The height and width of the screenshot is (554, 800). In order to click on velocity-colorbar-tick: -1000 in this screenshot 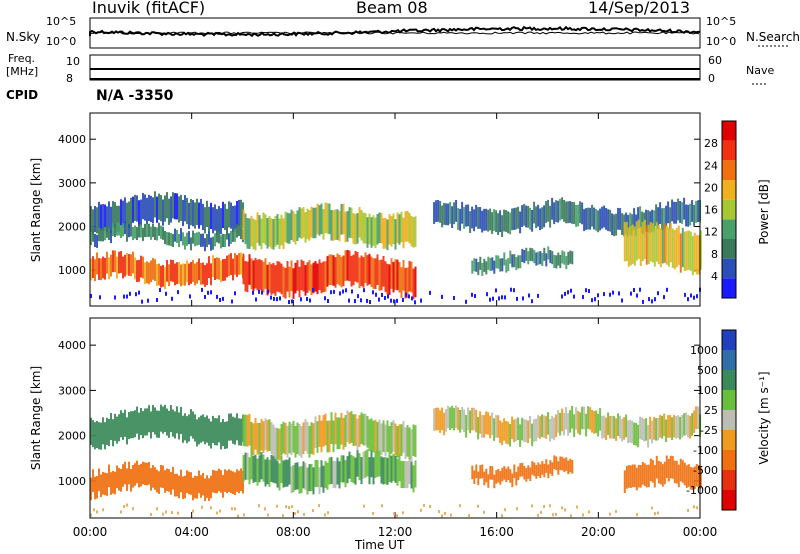, I will do `click(702, 490)`.